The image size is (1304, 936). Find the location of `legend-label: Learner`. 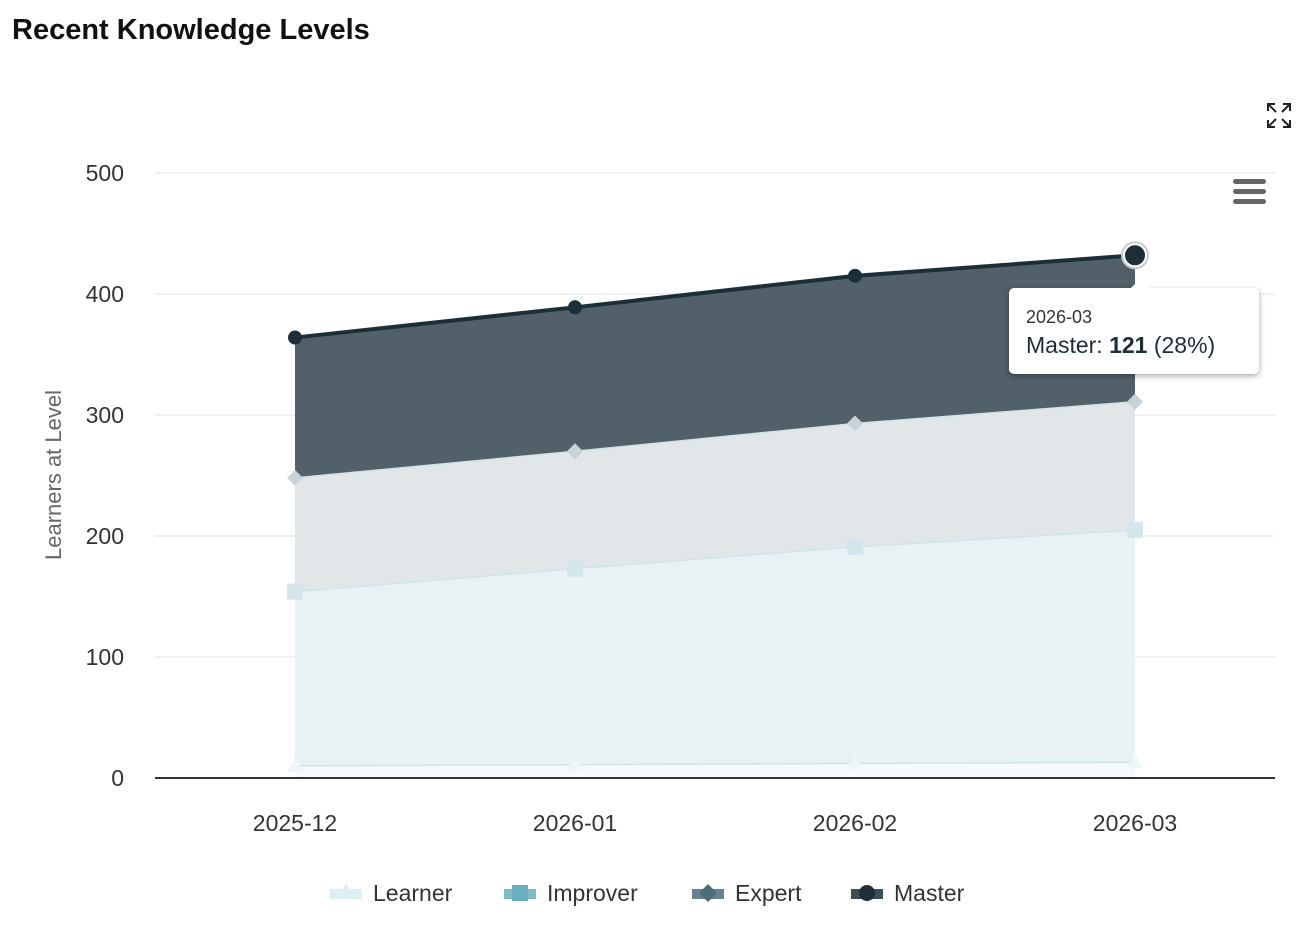

legend-label: Learner is located at coordinates (413, 893).